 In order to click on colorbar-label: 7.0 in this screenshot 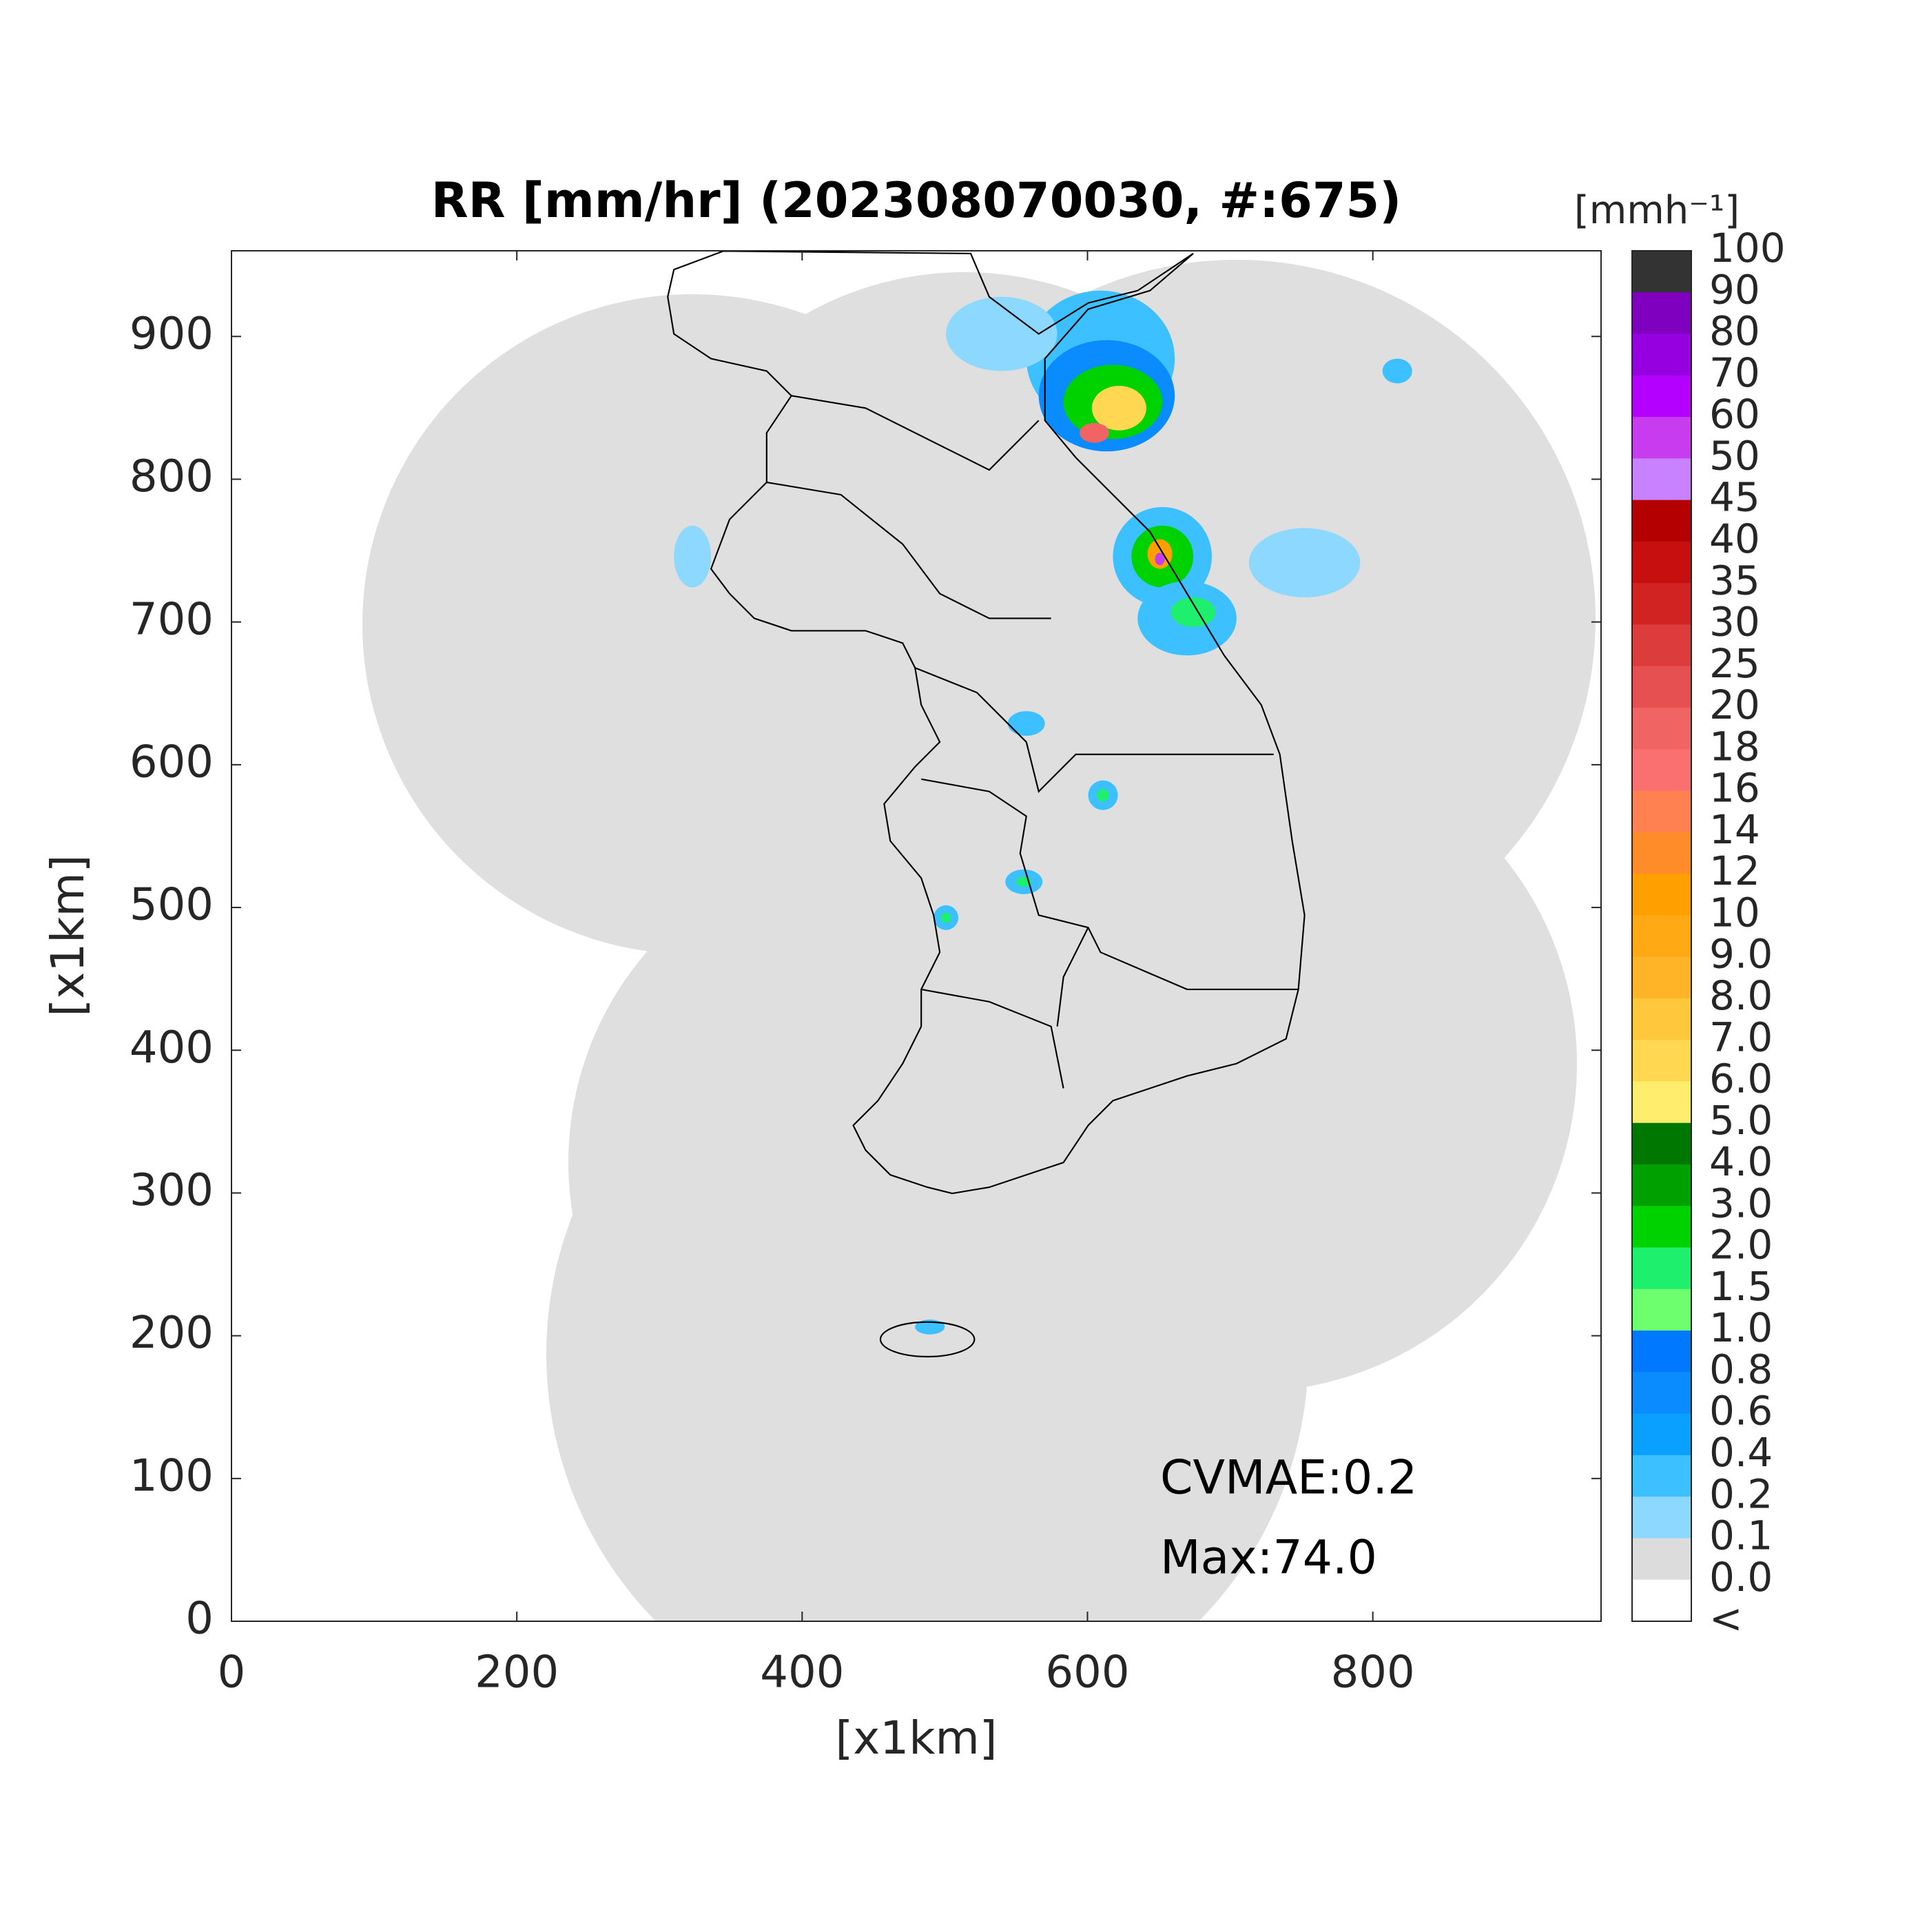, I will do `click(1741, 1037)`.